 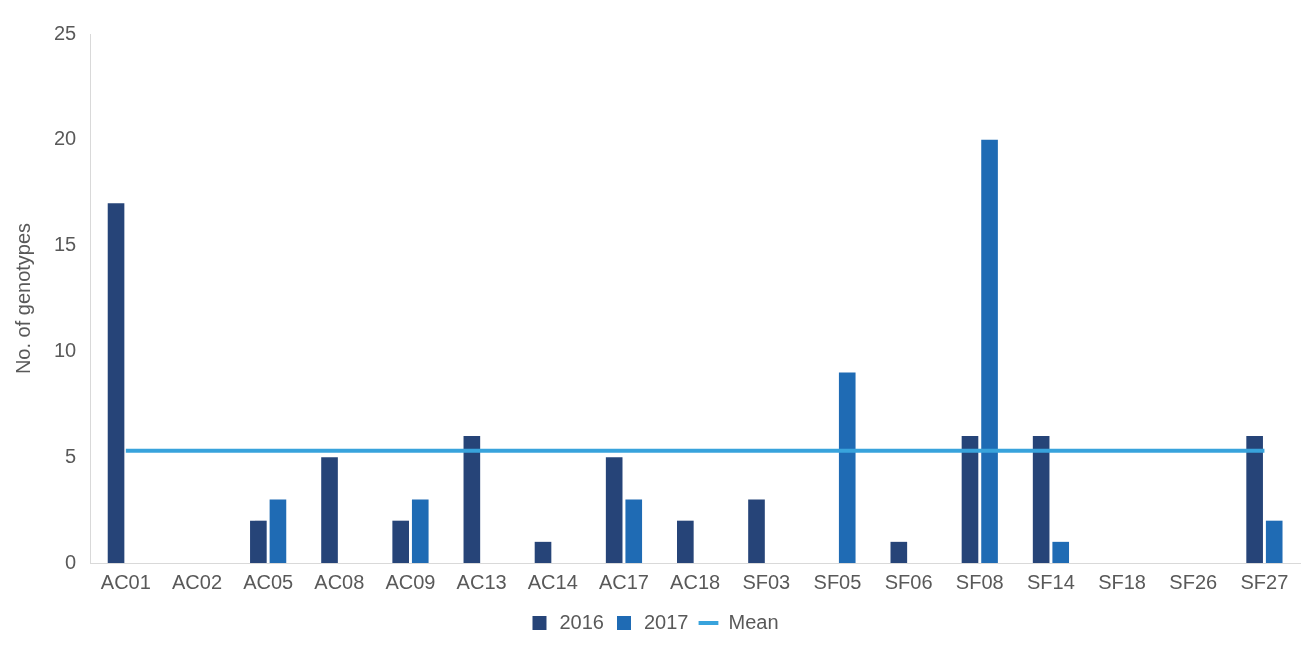 I want to click on x-tick-label: AC13, so click(x=481, y=581).